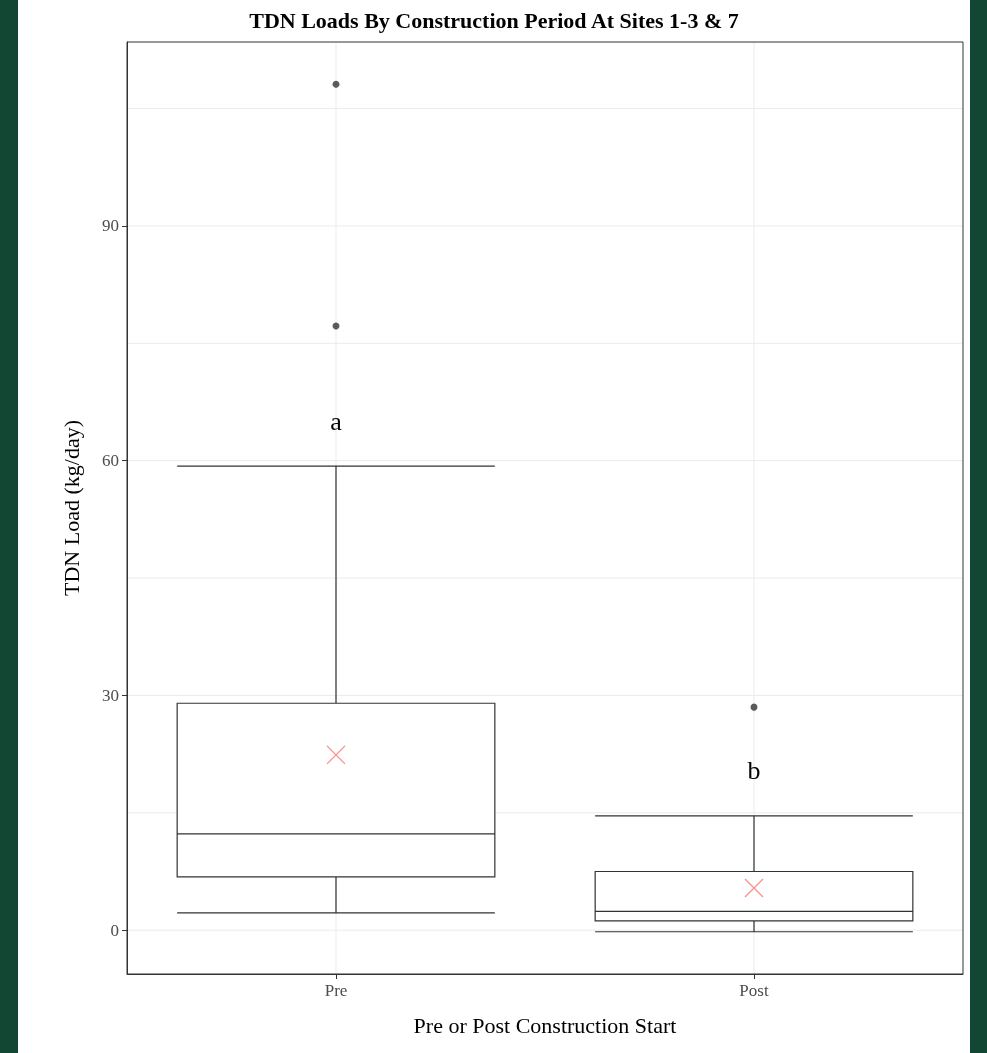  Describe the element at coordinates (336, 421) in the screenshot. I see `annotation: a` at that location.